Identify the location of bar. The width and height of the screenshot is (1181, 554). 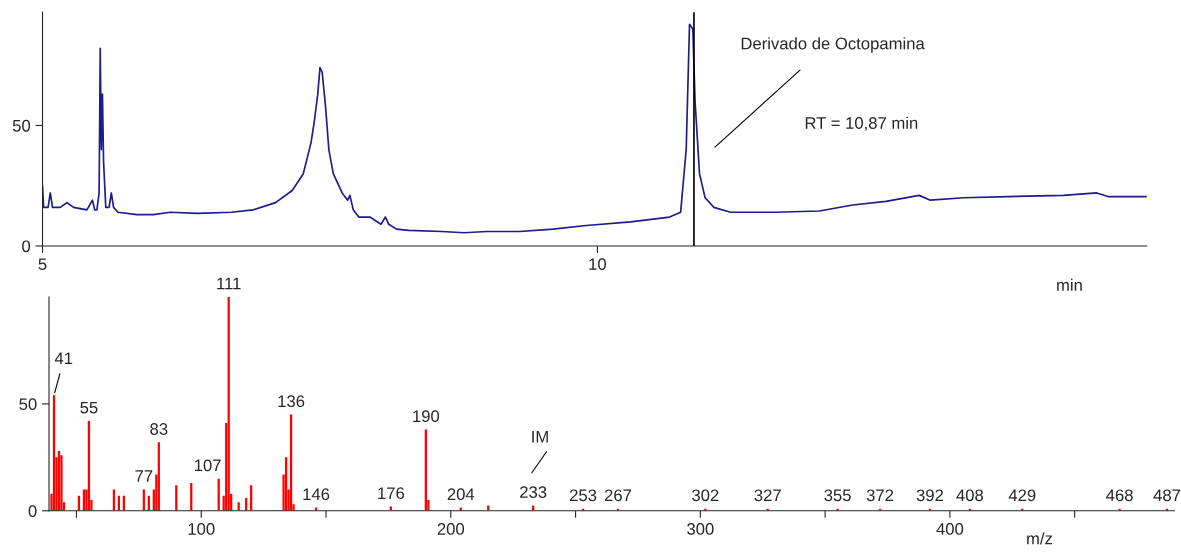
(61, 483).